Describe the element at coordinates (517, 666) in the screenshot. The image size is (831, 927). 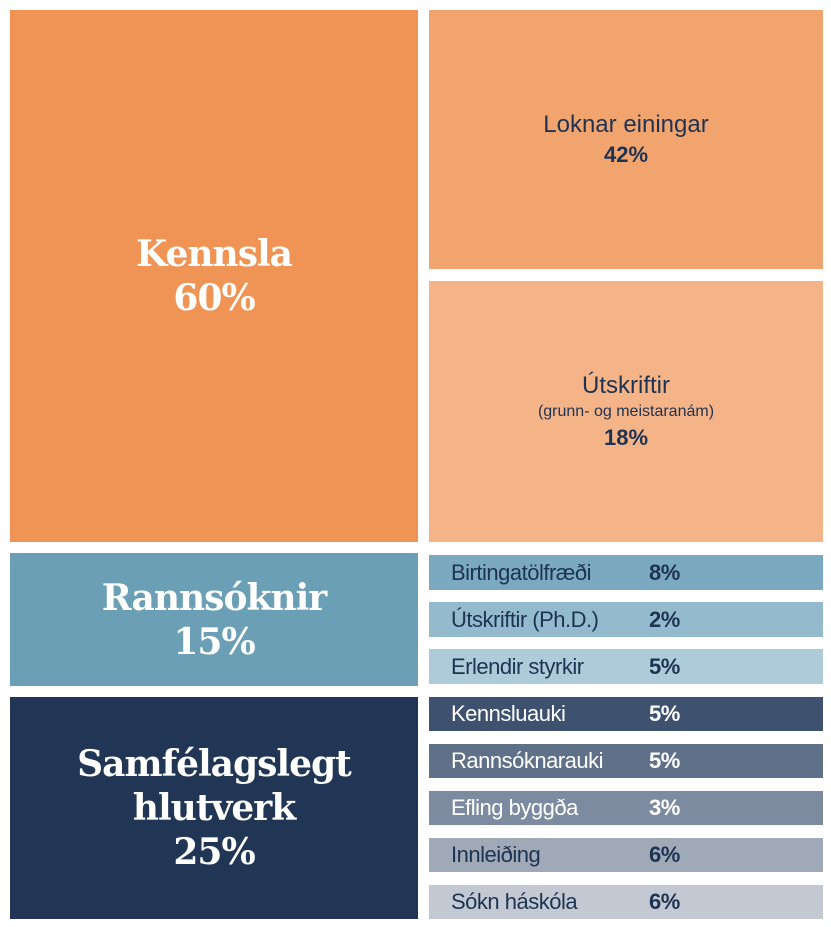
I see `row-label: Erlendir styrkir` at that location.